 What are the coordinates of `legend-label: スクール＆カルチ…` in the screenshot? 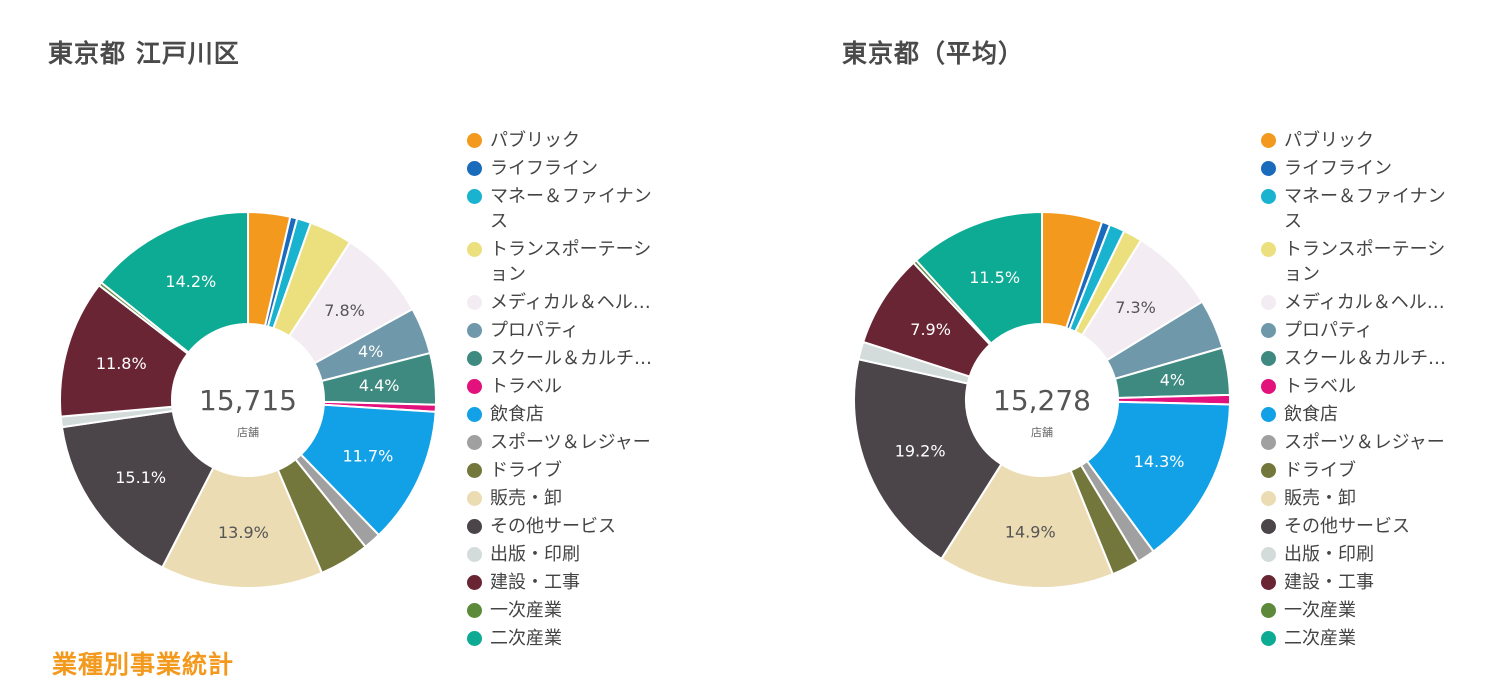 It's located at (571, 358).